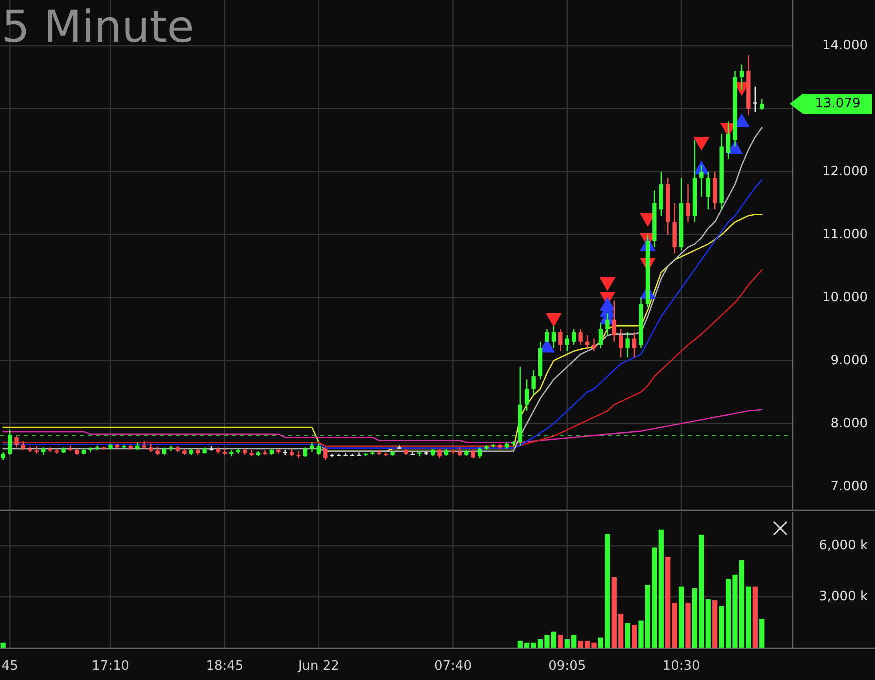 The image size is (875, 680). What do you see at coordinates (845, 298) in the screenshot?
I see `y-tick-label: 10.000` at bounding box center [845, 298].